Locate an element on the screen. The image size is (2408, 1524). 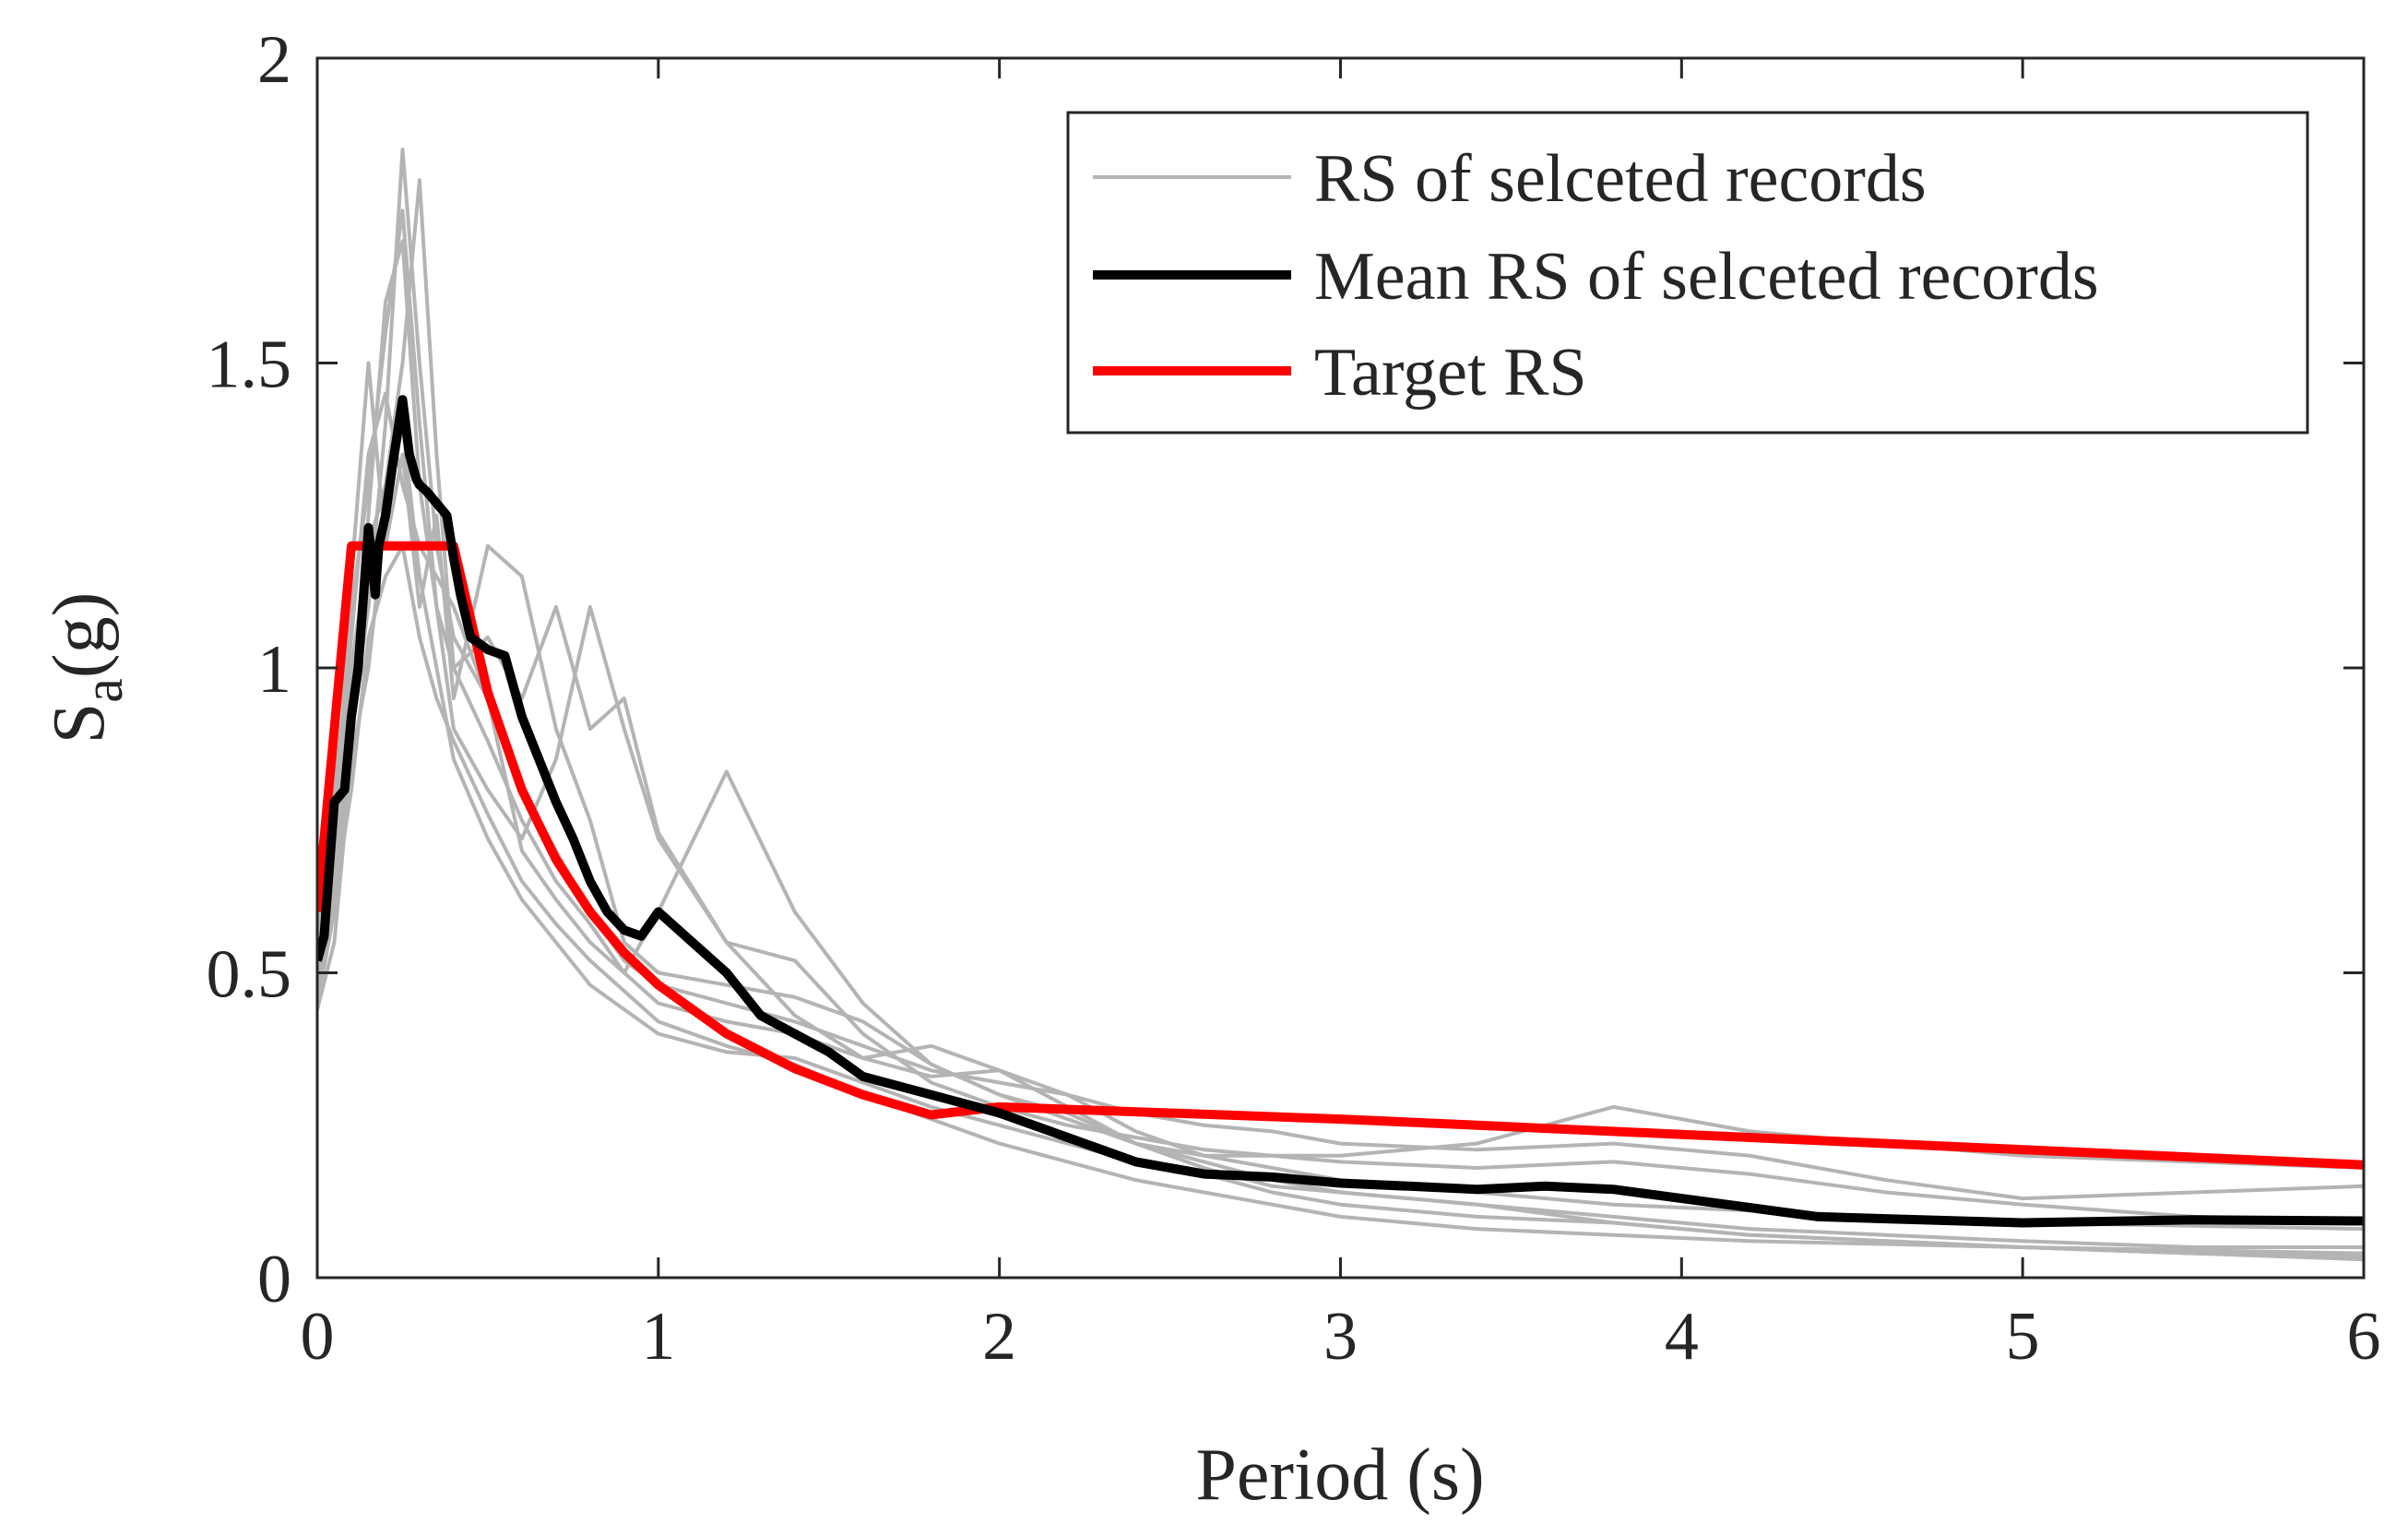
legend-label-records: RS of selceted records is located at coordinates (1620, 179).